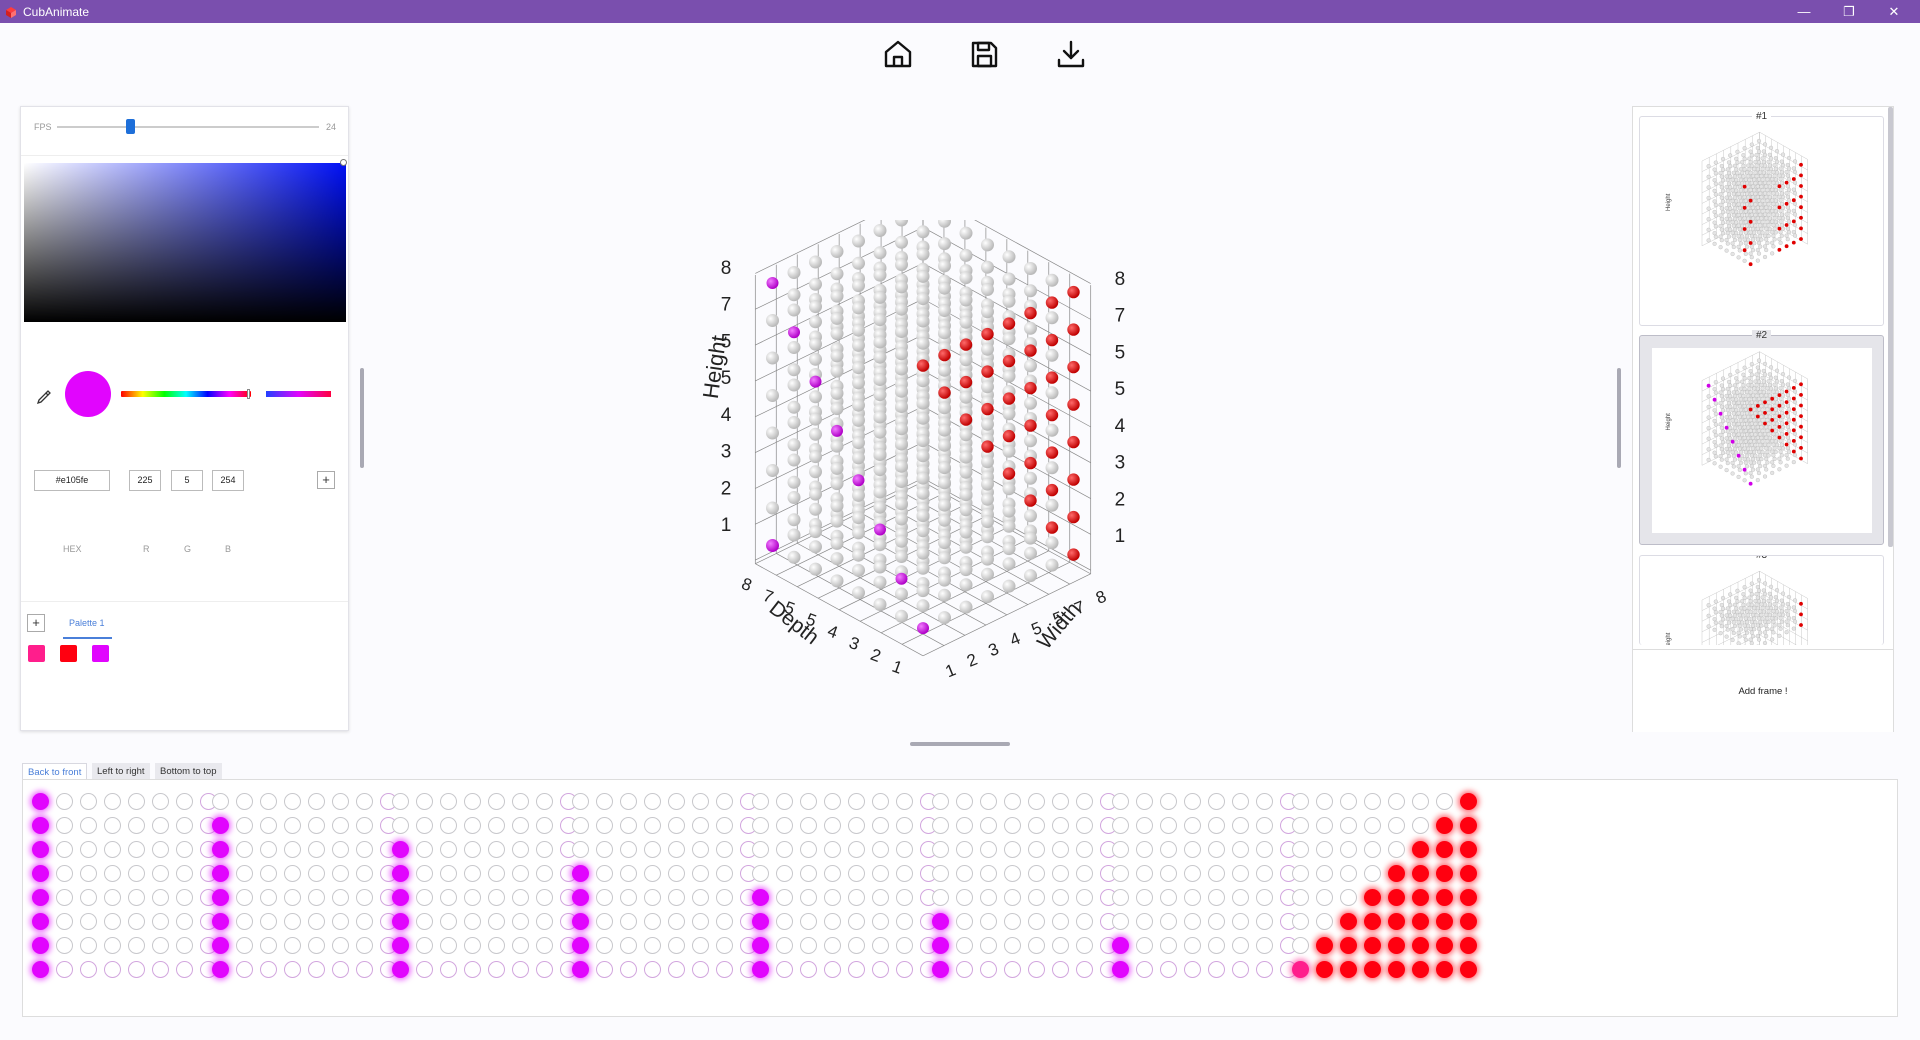  I want to click on g-input: 5, so click(187, 480).